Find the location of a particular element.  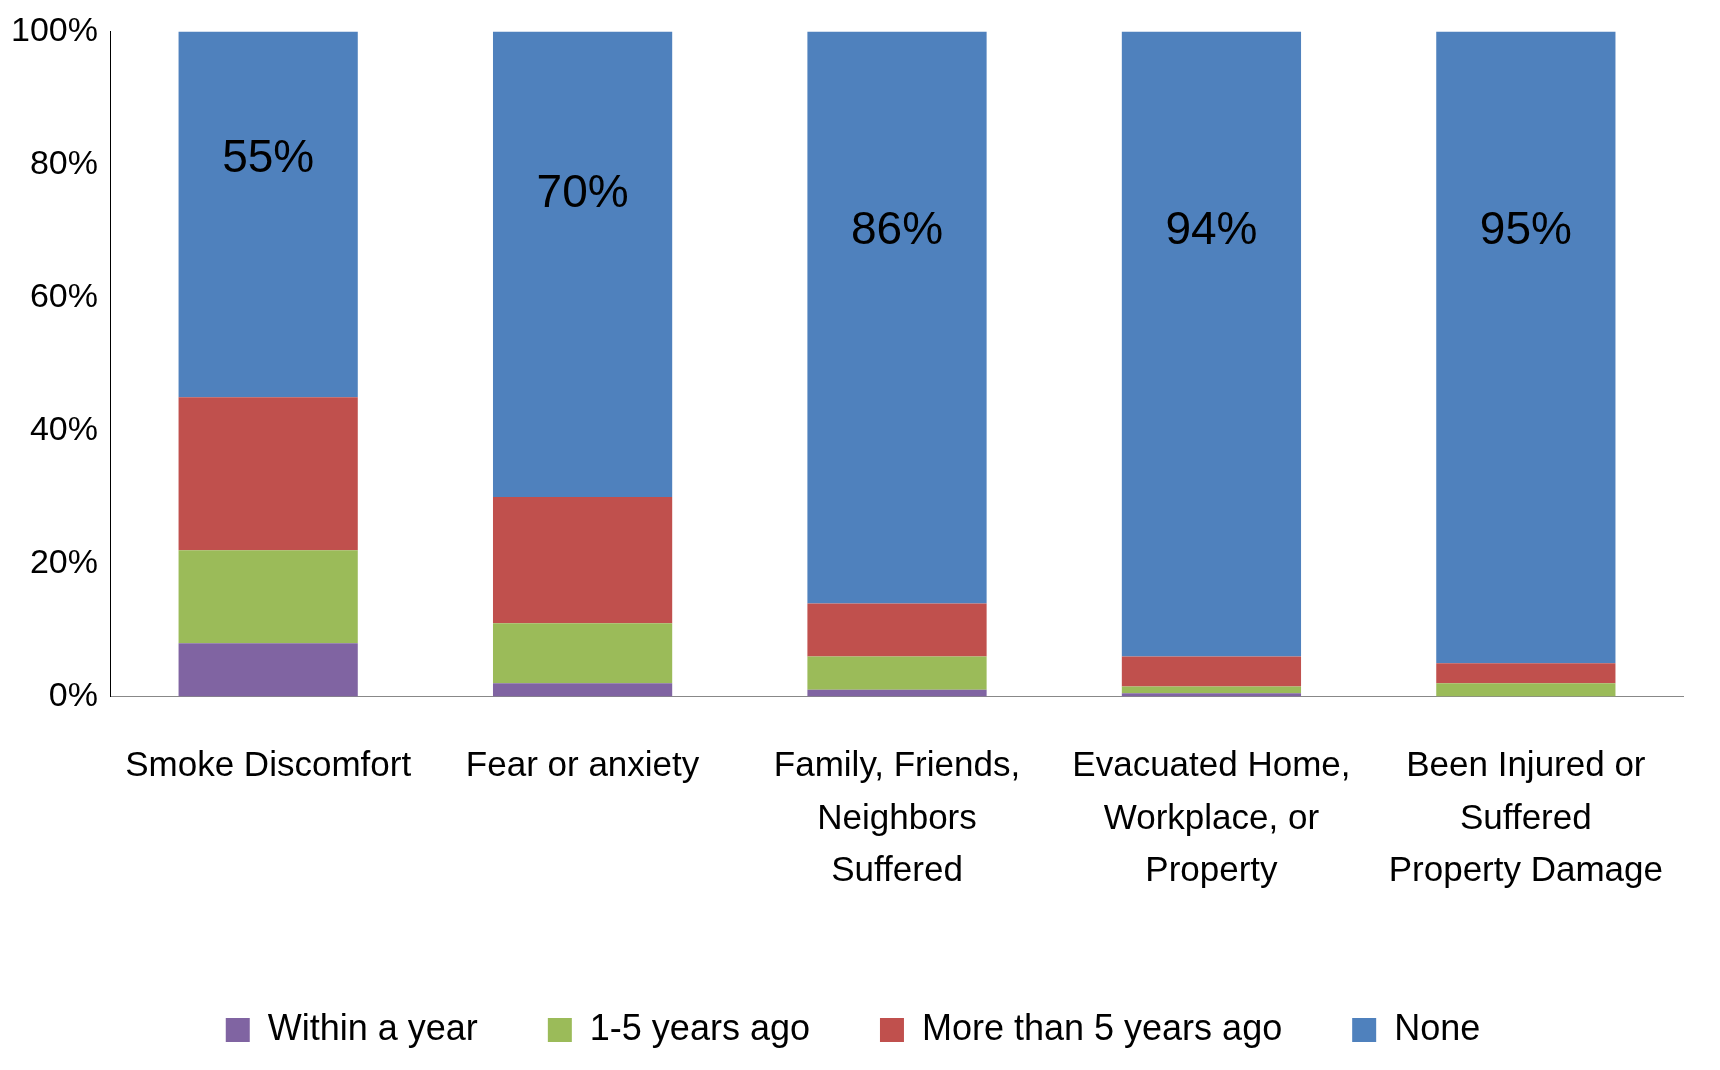

legend-label: More than 5 years ago is located at coordinates (1102, 1027).